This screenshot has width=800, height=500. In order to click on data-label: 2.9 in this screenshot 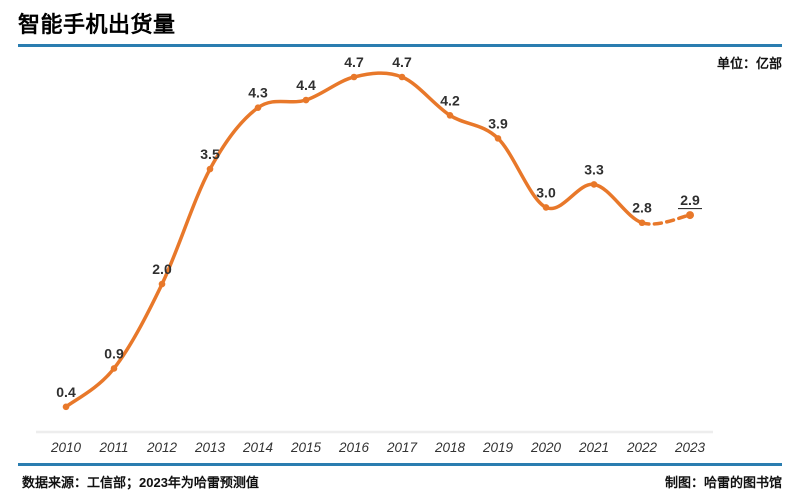, I will do `click(690, 200)`.